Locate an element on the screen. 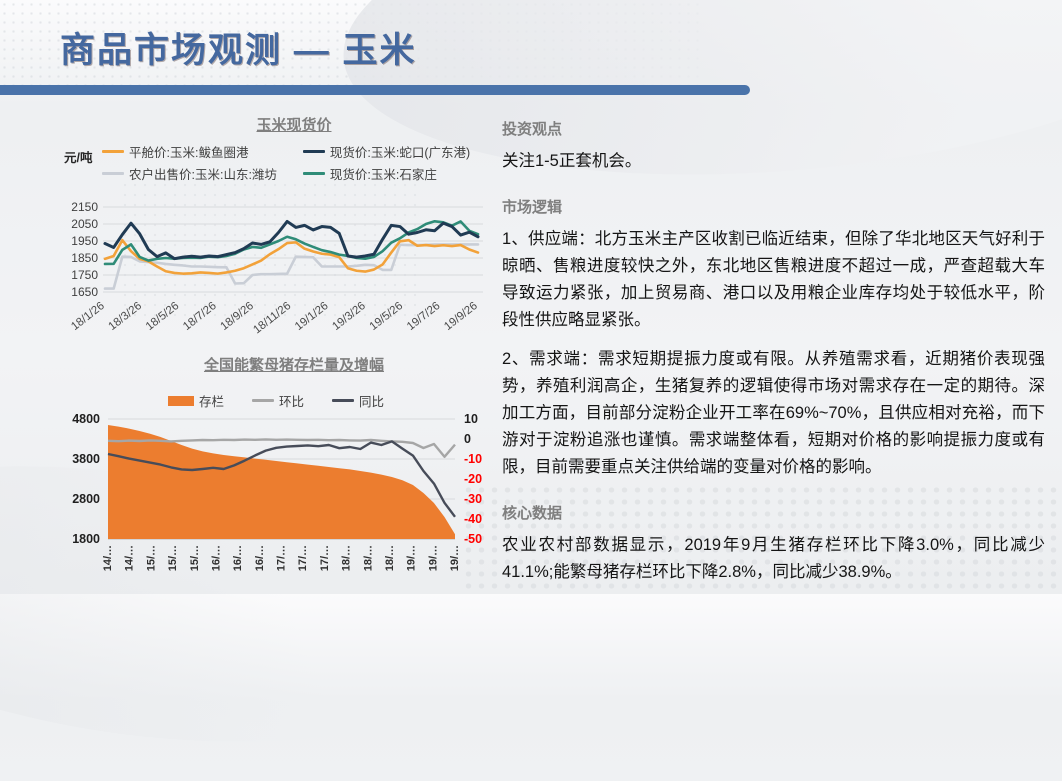  legend-item: 现货价:玉米:蛇口(广东港) is located at coordinates (386, 151).